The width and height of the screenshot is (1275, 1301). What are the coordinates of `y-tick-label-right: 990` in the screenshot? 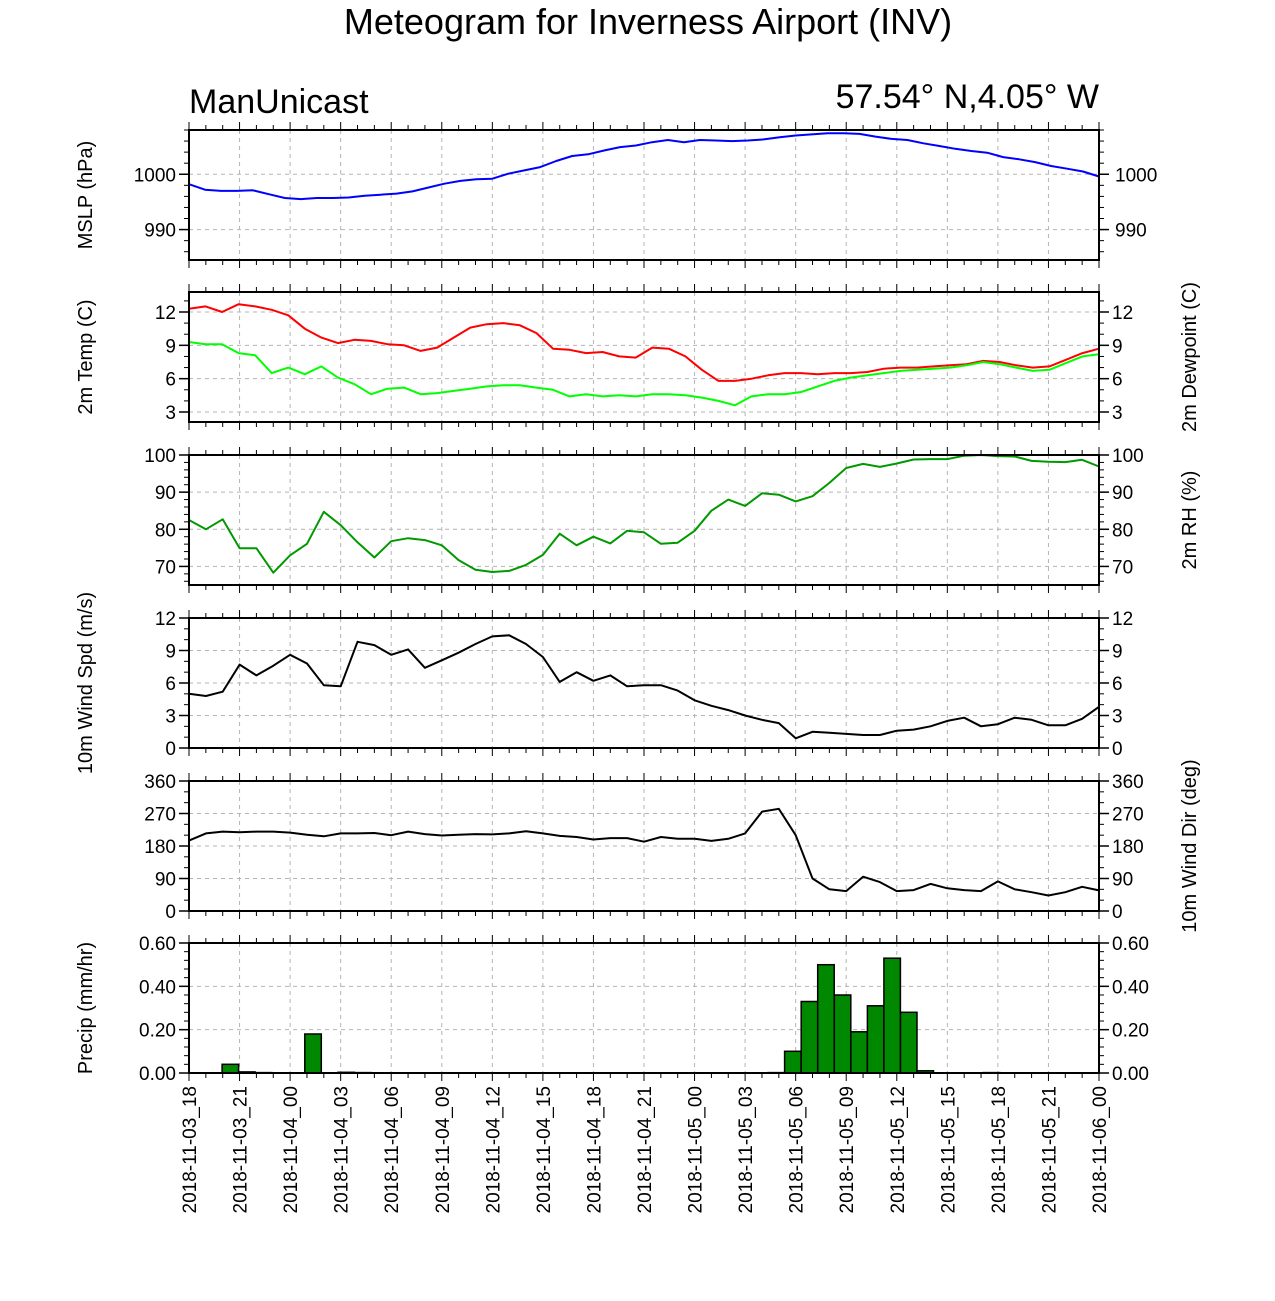 It's located at (1131, 231).